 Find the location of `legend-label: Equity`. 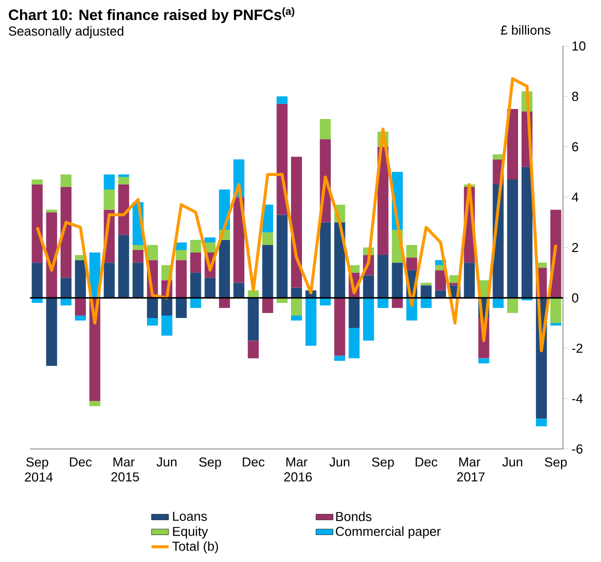

legend-label: Equity is located at coordinates (190, 532).